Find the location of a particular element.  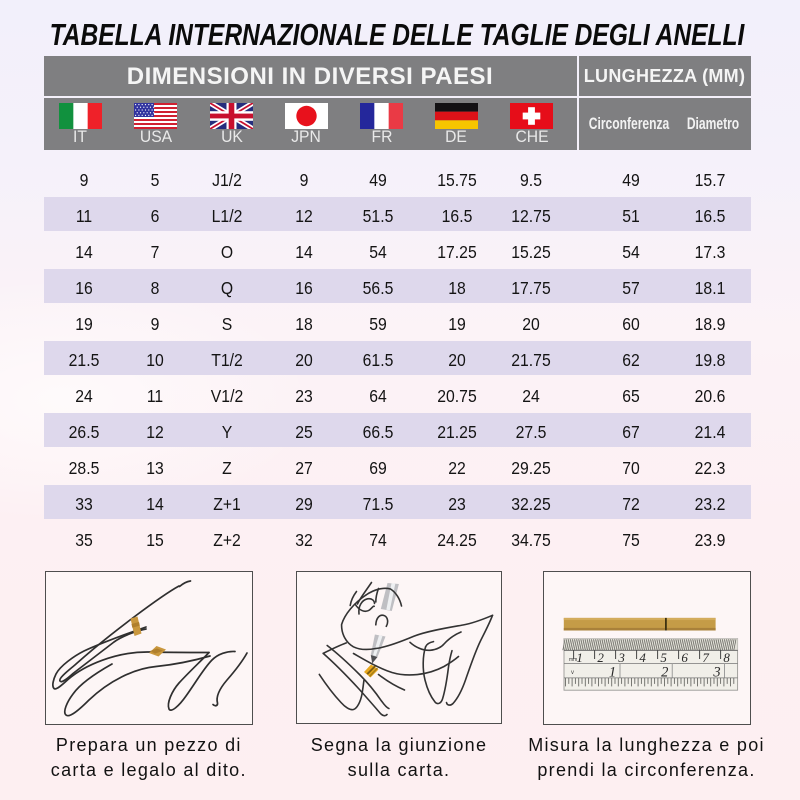

svg-text: 5 is located at coordinates (663, 657).